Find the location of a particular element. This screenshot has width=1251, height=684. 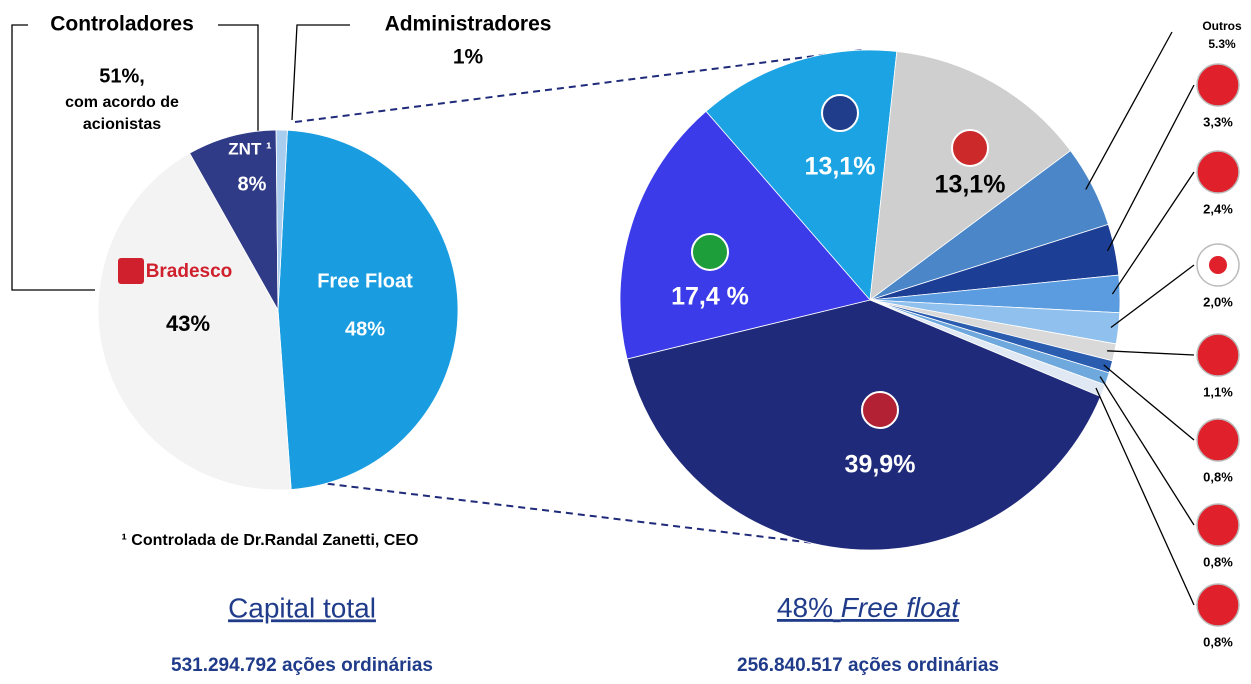

pie-title: Capital total is located at coordinates (302, 607).